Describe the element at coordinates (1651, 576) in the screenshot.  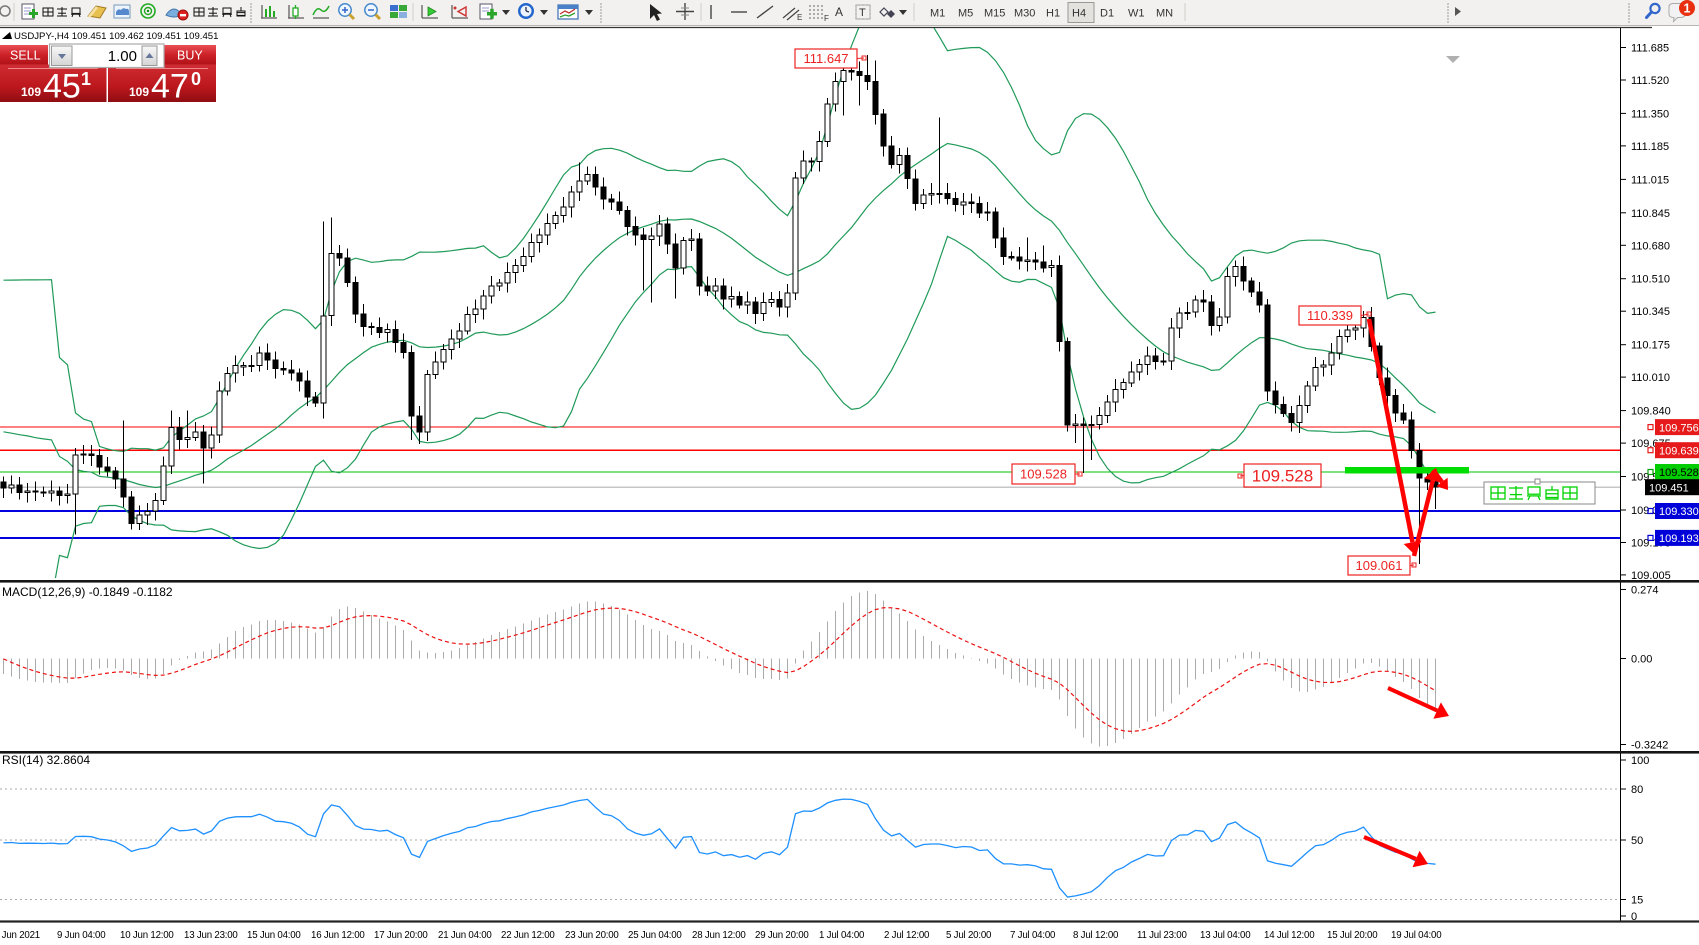
I see `svg-text: 109.005` at that location.